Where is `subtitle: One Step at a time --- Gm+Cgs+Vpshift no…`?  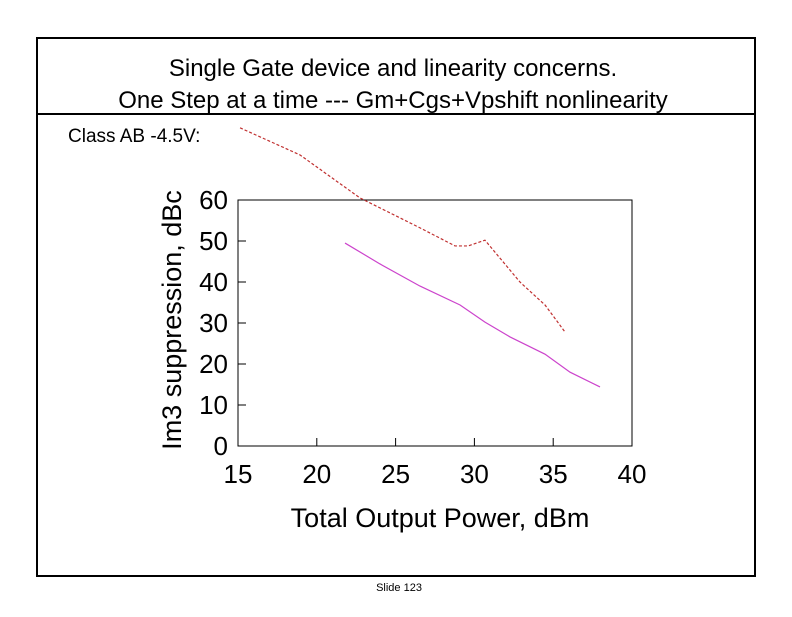 subtitle: One Step at a time --- Gm+Cgs+Vpshift no… is located at coordinates (393, 100).